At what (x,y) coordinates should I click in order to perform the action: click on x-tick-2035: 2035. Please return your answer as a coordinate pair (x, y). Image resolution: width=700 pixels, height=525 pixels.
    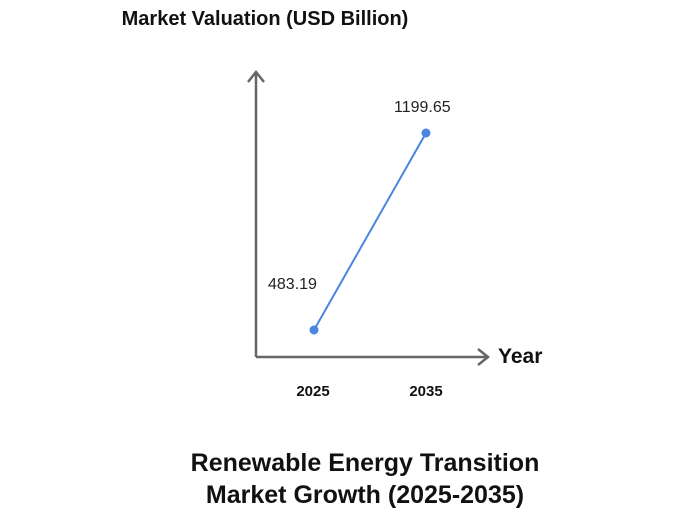
    Looking at the image, I should click on (426, 391).